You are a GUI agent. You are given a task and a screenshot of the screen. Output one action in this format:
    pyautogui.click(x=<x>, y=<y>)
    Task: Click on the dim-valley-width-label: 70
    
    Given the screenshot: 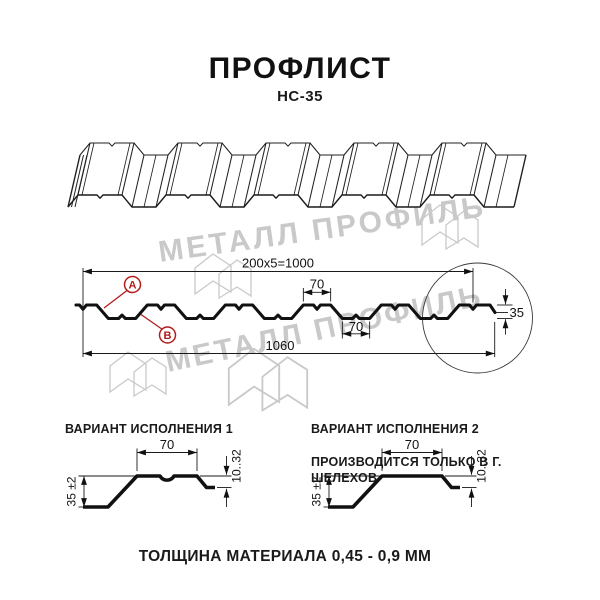 What is the action you would take?
    pyautogui.click(x=356, y=326)
    